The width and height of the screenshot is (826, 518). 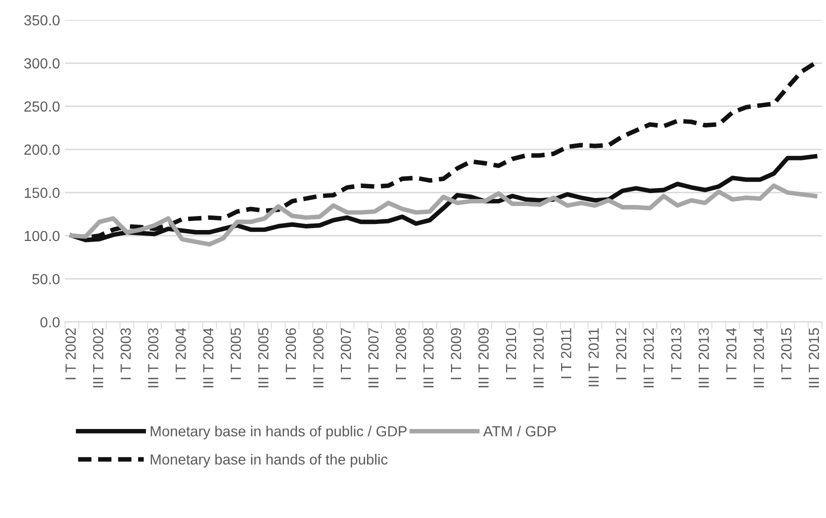 I want to click on x-tick-label: III T 2002, so click(x=98, y=358).